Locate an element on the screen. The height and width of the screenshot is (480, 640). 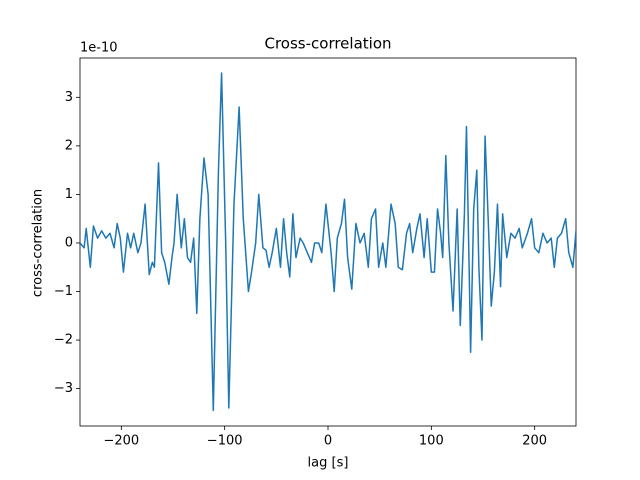
y-tick-label: 2 is located at coordinates (69, 145).